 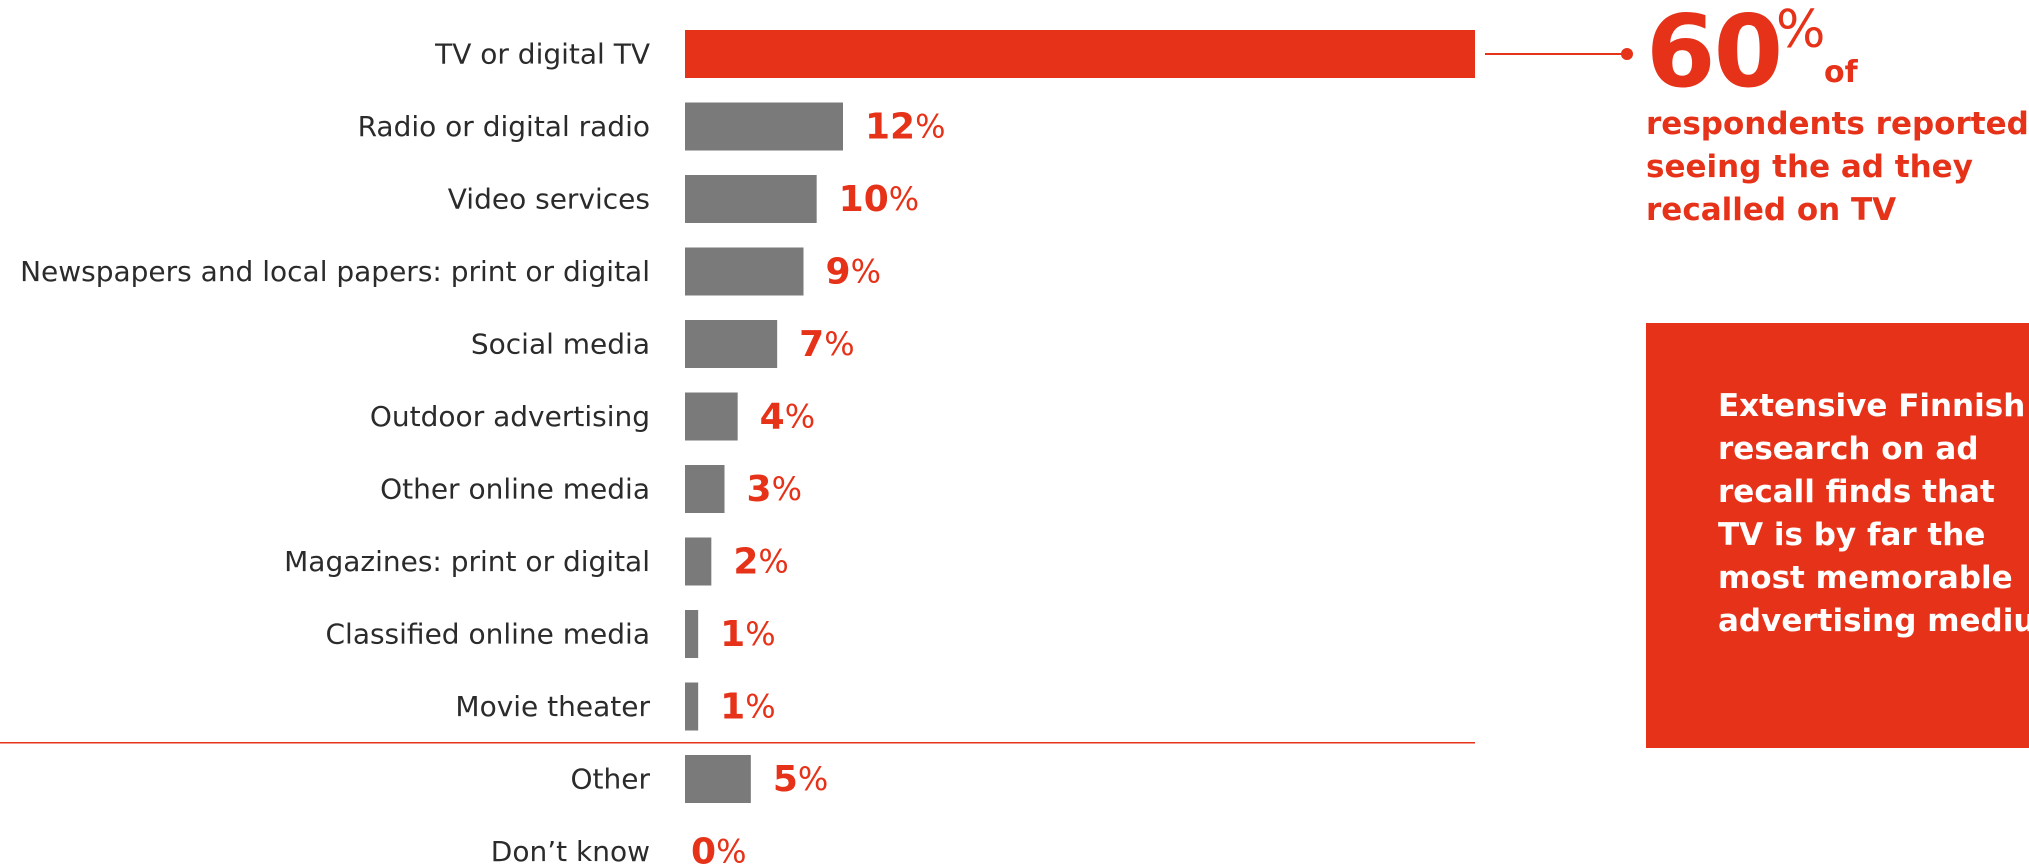 I want to click on category-label: Don’t know, so click(x=570, y=851).